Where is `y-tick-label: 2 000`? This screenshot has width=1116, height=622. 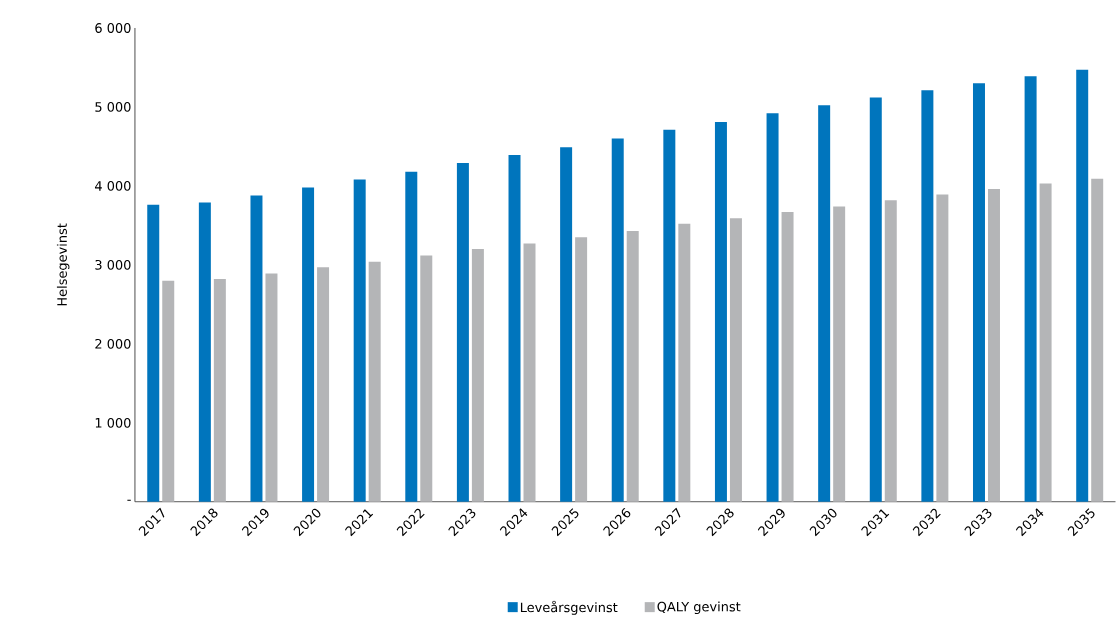
y-tick-label: 2 000 is located at coordinates (113, 344).